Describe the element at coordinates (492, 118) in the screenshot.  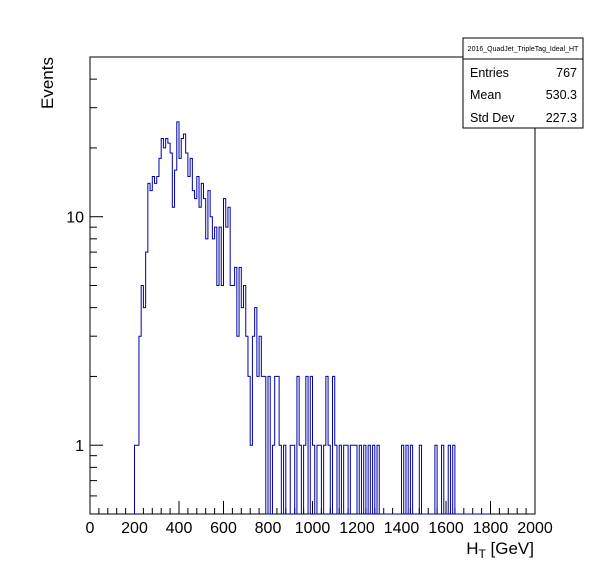
I see `stats-stddev-label: Std Dev` at that location.